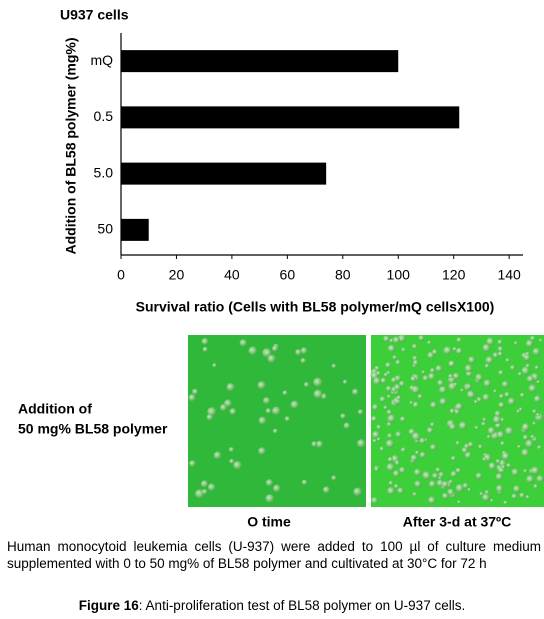  What do you see at coordinates (343, 275) in the screenshot?
I see `x-tick-label: 80` at bounding box center [343, 275].